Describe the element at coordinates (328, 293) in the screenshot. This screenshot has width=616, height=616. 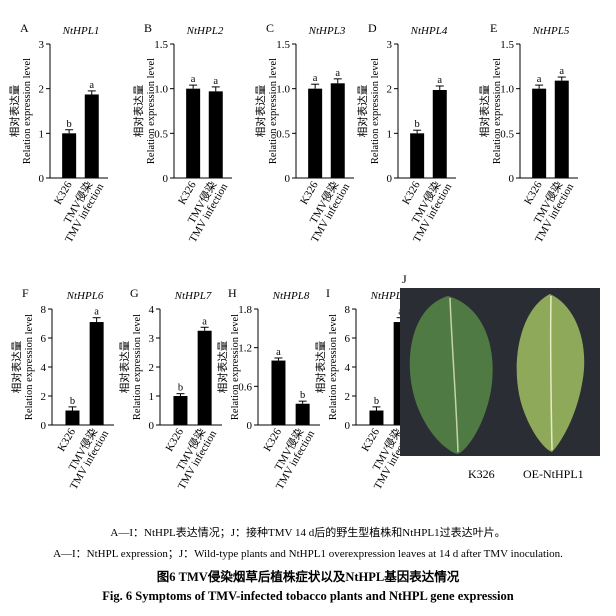
I see `panel-letter: I` at that location.